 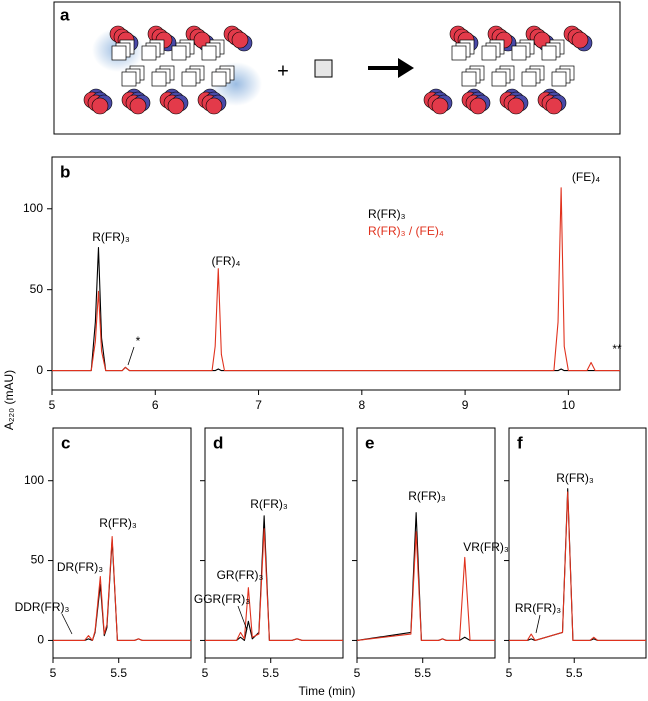 I want to click on chart: c 5 5.5 0 50 100 R(FR)₃ DR(FR)₃ DDR(FR)₃, so click(x=103, y=553).